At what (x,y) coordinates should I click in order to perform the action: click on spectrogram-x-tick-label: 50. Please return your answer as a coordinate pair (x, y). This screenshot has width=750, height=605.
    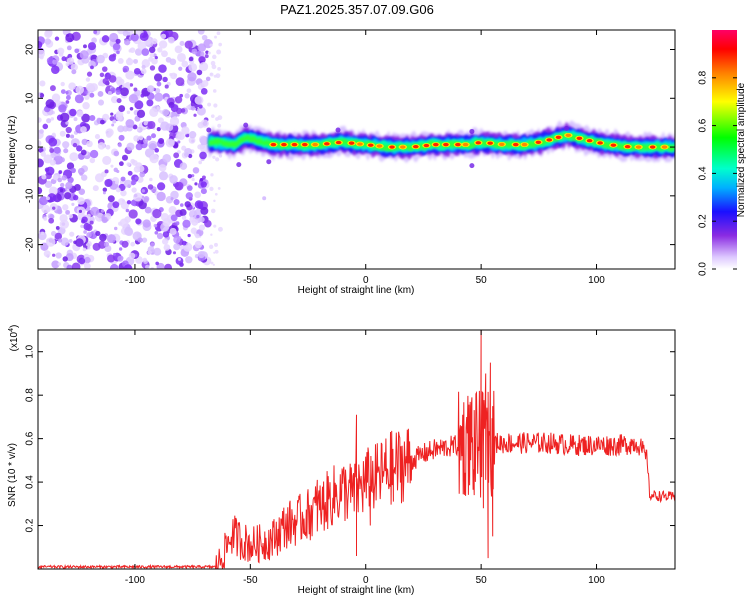
    Looking at the image, I should click on (482, 280).